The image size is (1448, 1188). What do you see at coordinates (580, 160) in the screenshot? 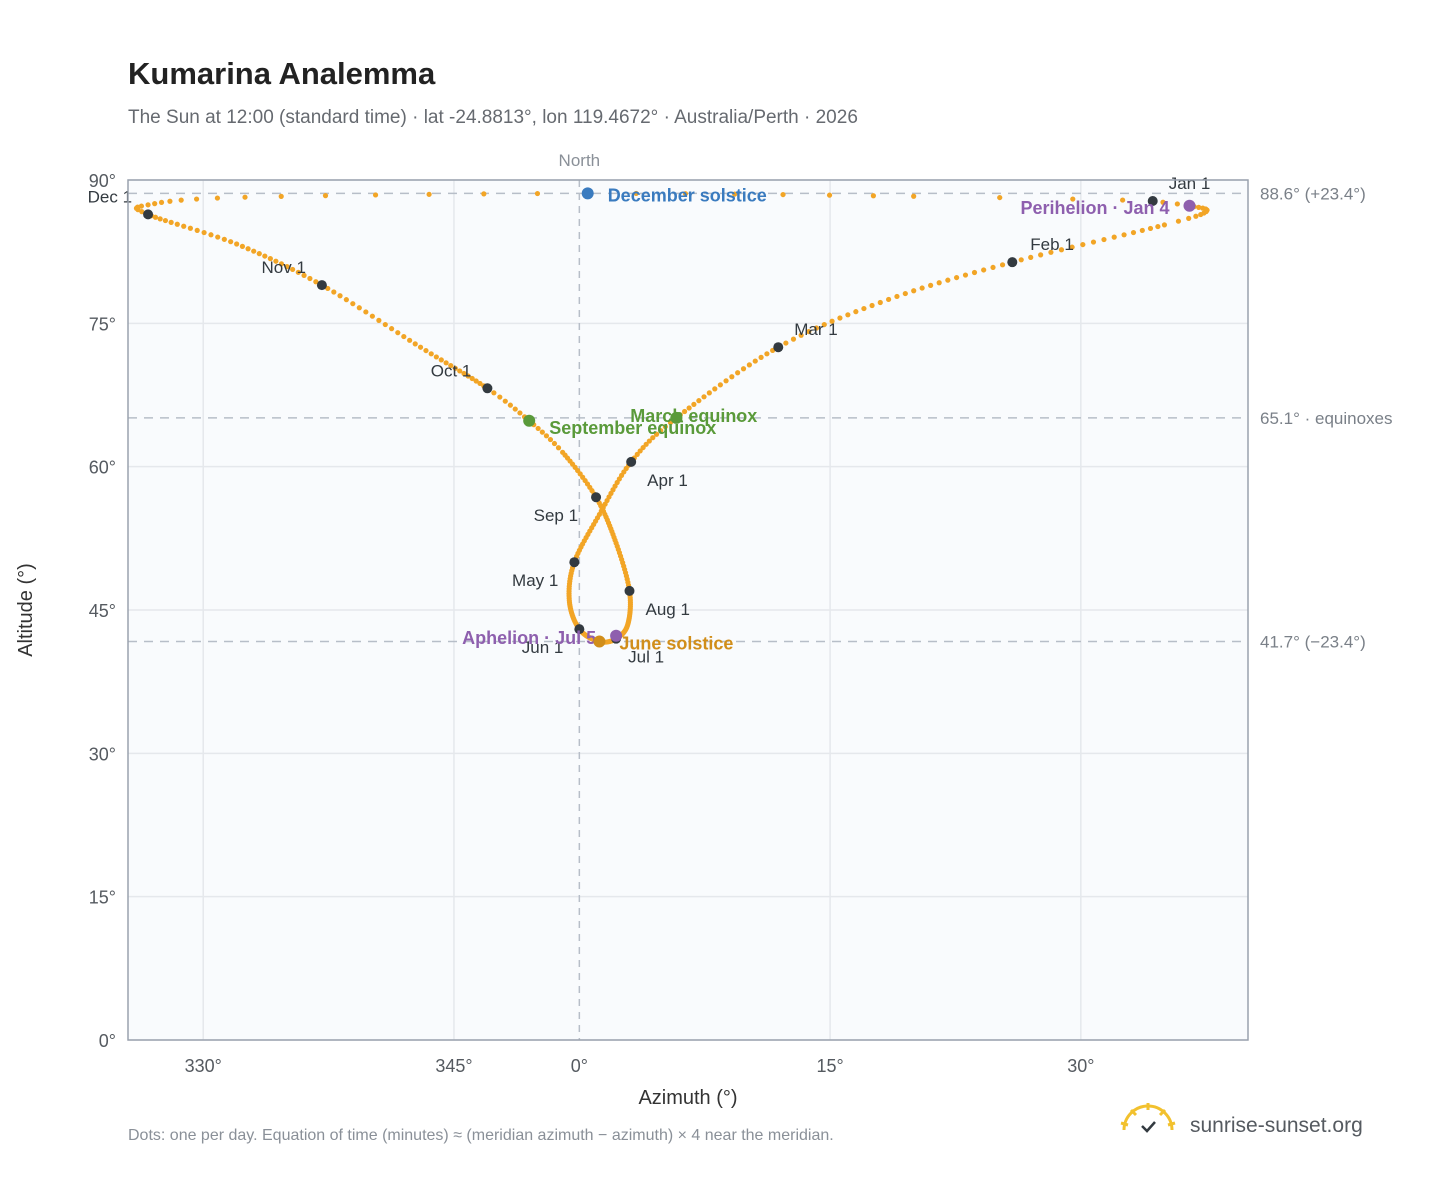
I see `meridian-label: North` at bounding box center [580, 160].